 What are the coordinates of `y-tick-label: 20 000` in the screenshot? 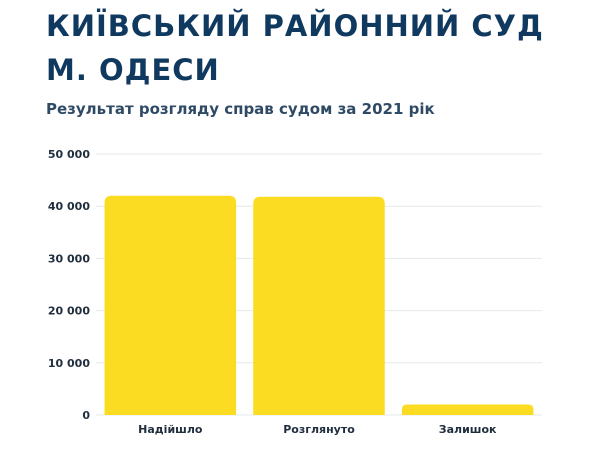 It's located at (69, 311).